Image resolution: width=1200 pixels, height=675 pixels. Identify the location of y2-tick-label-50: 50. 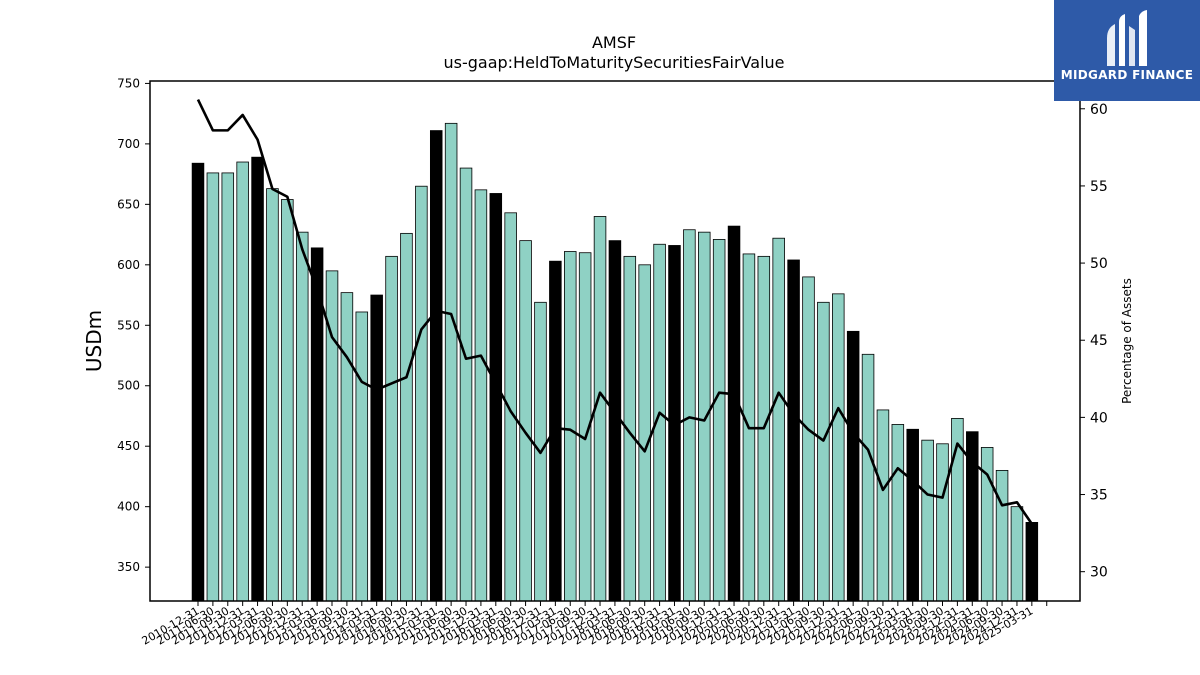
(1099, 264).